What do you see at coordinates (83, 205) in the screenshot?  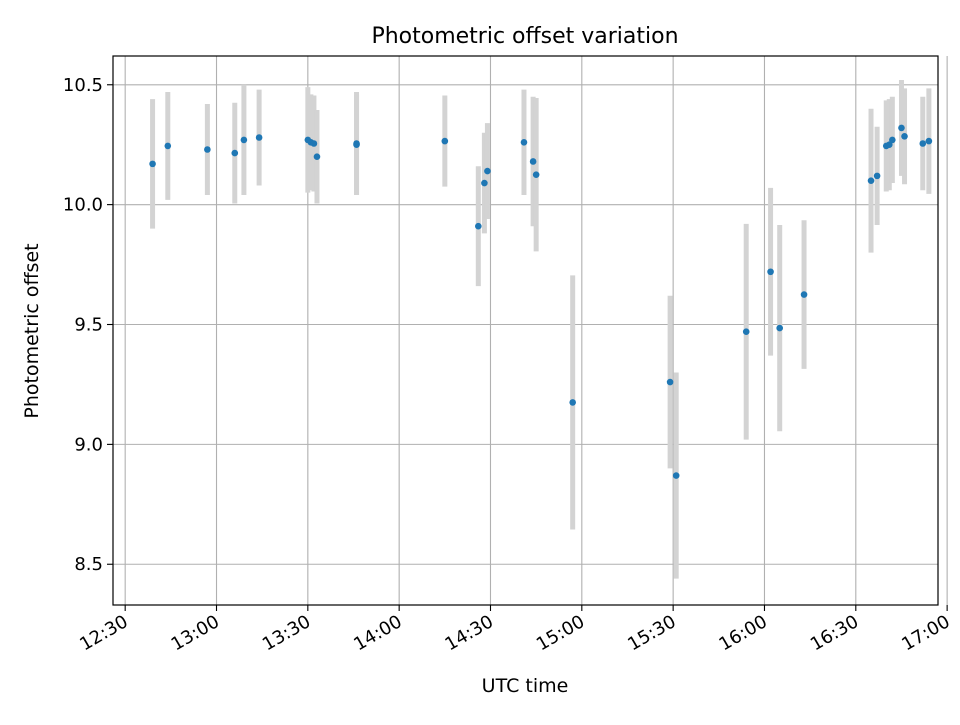 I see `y-tick-label: 10.0` at bounding box center [83, 205].